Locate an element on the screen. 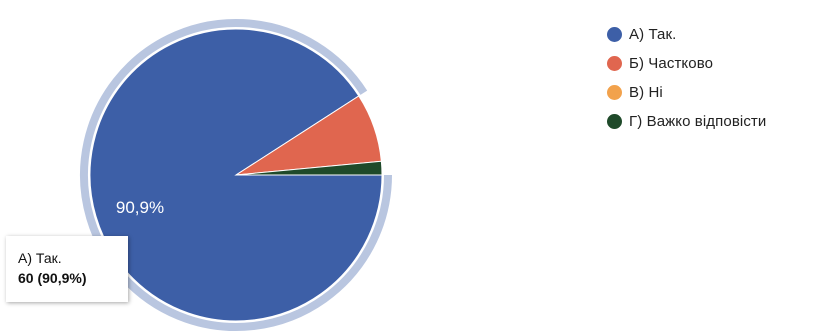 This screenshot has height=336, width=819. legend-label: В) Ні is located at coordinates (646, 92).